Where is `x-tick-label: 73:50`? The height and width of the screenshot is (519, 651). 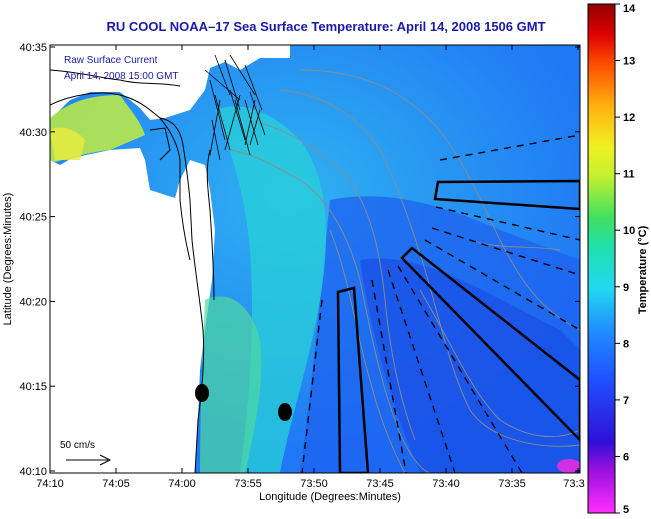
x-tick-label: 73:50 is located at coordinates (314, 484).